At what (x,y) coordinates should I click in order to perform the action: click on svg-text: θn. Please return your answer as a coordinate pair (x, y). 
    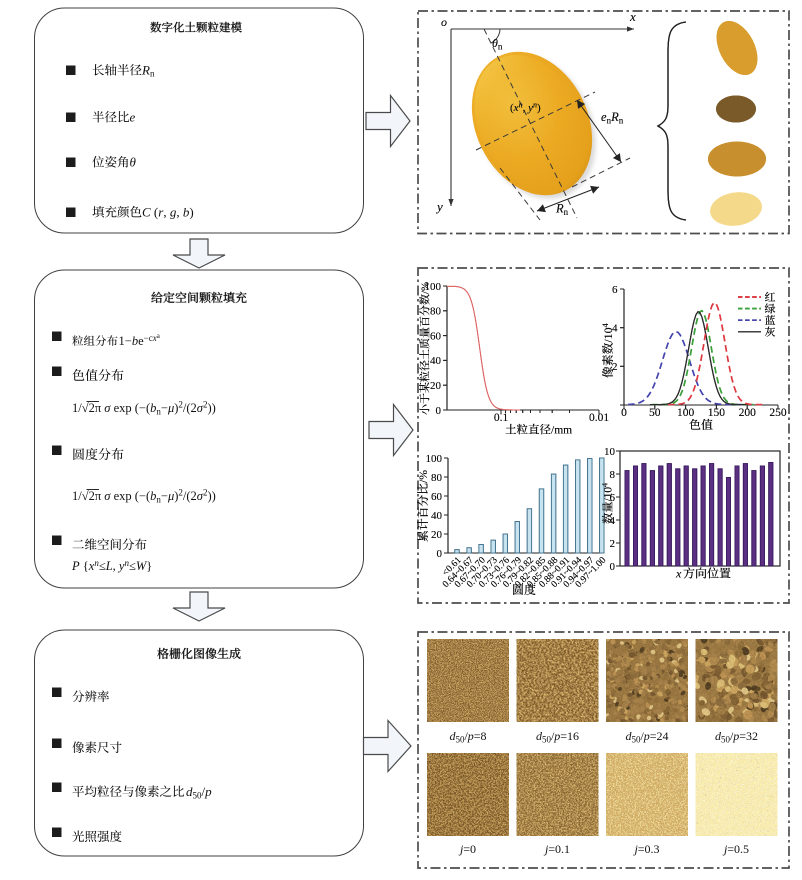
    Looking at the image, I should click on (497, 44).